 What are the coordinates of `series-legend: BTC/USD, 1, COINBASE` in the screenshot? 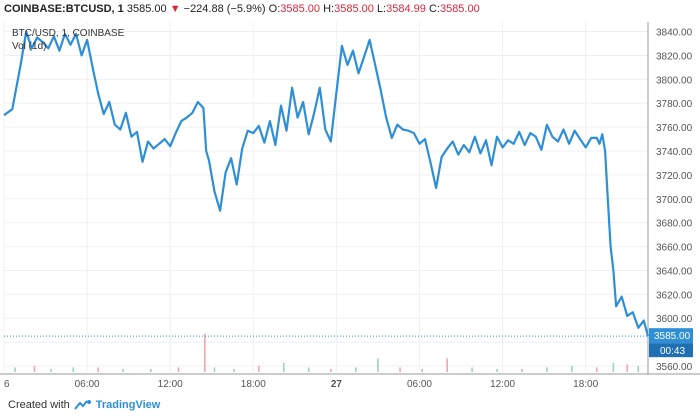 It's located at (68, 33).